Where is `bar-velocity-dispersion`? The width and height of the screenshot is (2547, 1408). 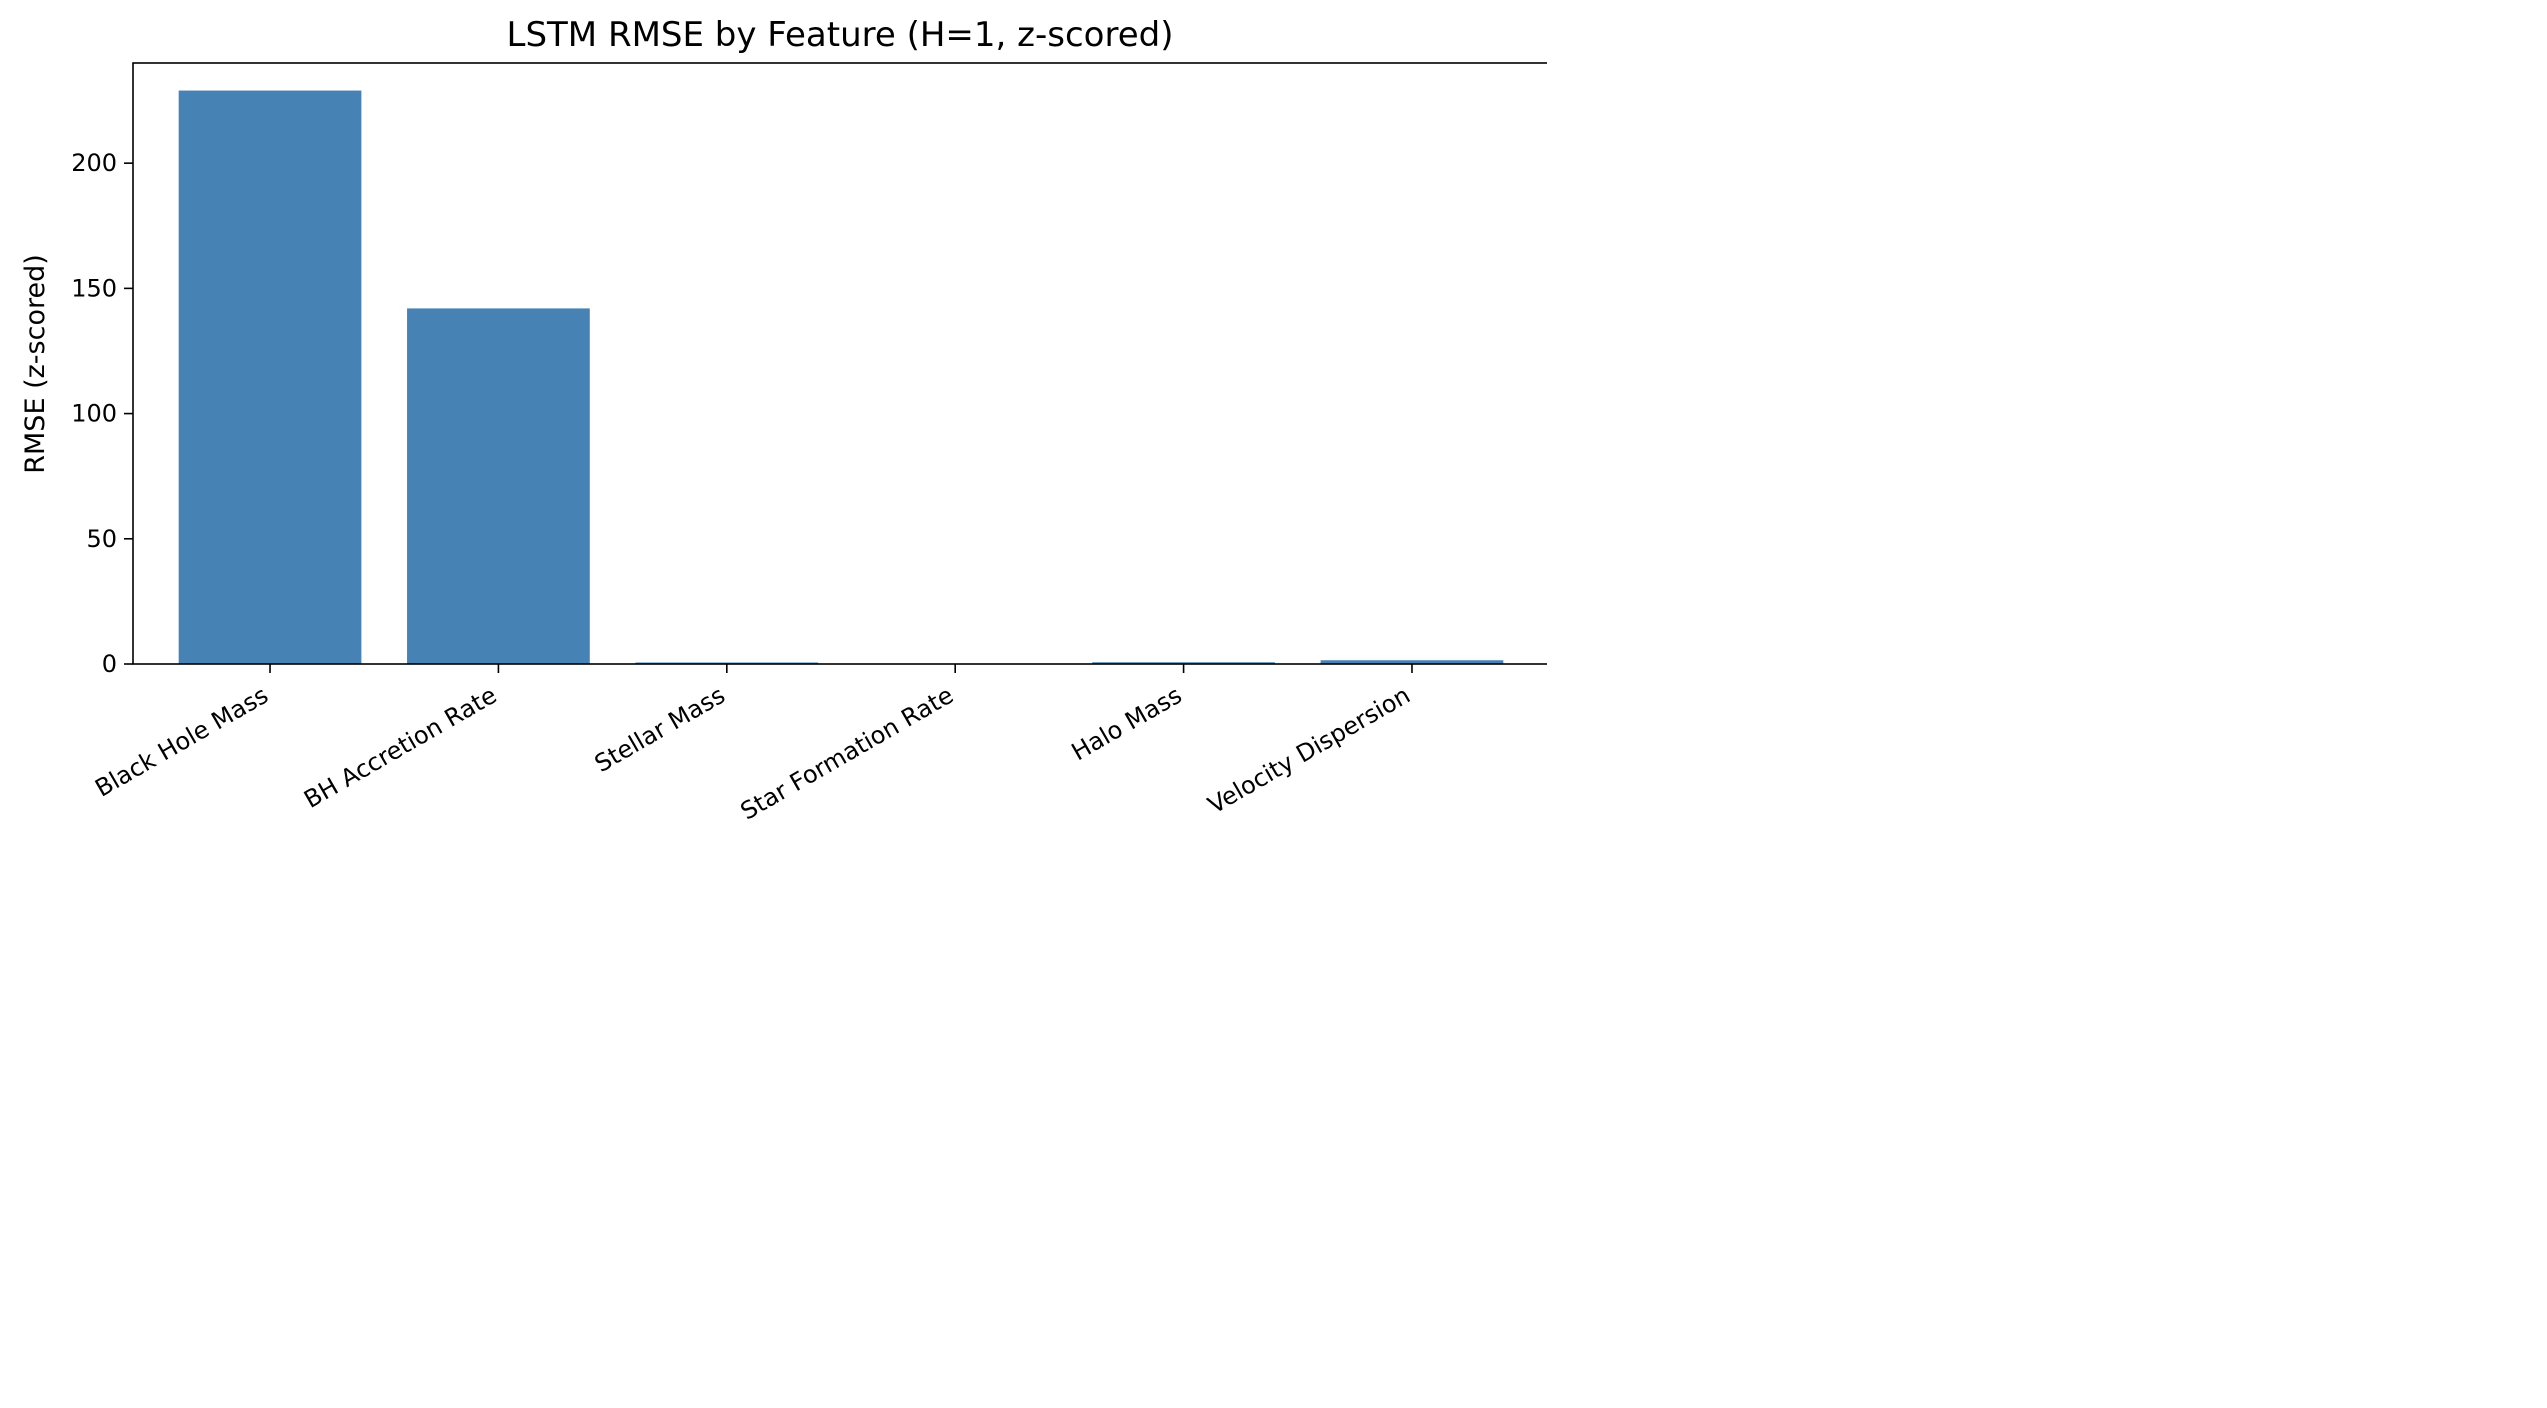 bar-velocity-dispersion is located at coordinates (1412, 662).